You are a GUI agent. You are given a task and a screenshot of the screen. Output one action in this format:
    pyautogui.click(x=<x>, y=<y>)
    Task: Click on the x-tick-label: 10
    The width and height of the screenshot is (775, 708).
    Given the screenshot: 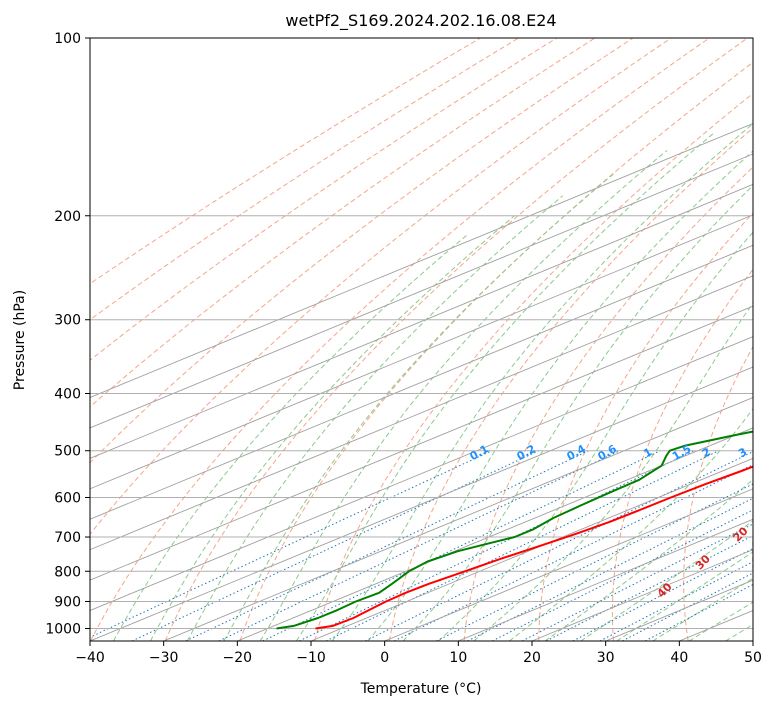 What is the action you would take?
    pyautogui.click(x=458, y=658)
    